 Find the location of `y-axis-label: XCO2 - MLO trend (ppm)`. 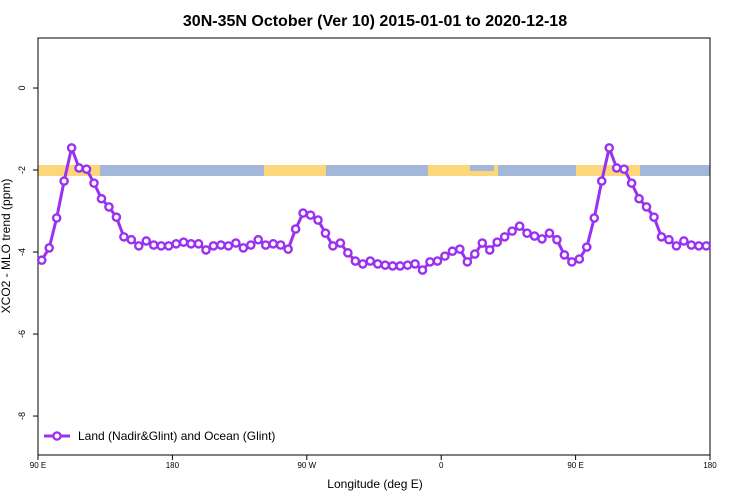

y-axis-label: XCO2 - MLO trend (ppm) is located at coordinates (6, 246).